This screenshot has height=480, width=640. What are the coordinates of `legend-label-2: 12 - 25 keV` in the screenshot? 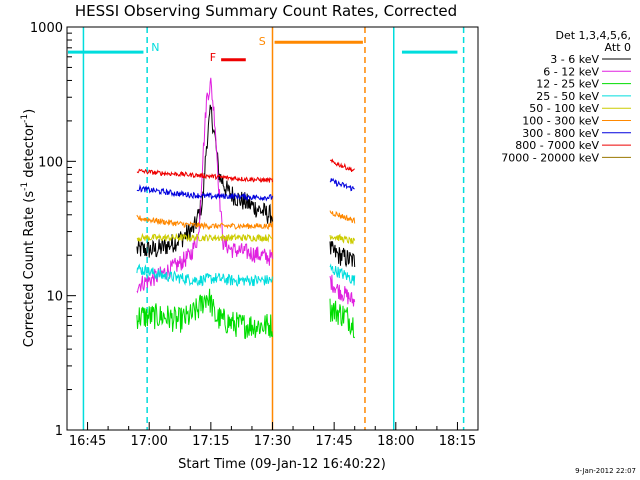 It's located at (567, 84).